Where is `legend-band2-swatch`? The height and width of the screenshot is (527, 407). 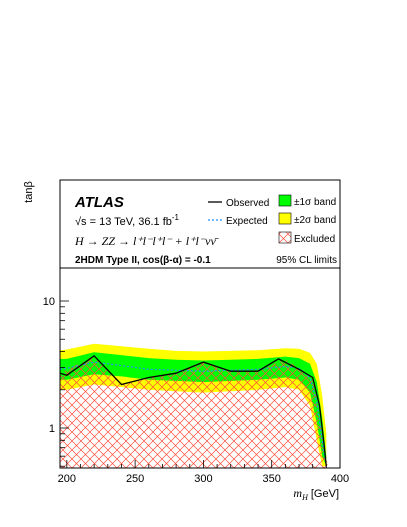 legend-band2-swatch is located at coordinates (285, 218).